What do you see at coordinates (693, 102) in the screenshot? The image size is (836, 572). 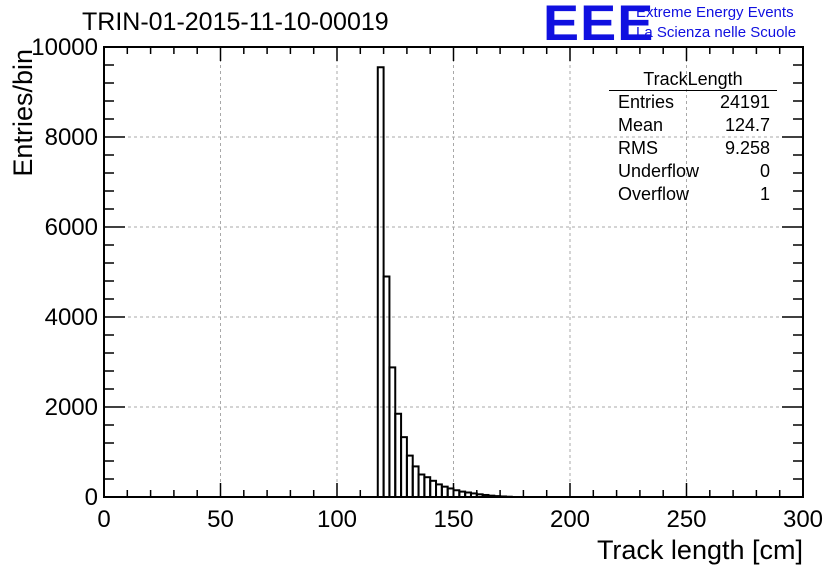 I see `stats-row-entries: Entries 24191` at bounding box center [693, 102].